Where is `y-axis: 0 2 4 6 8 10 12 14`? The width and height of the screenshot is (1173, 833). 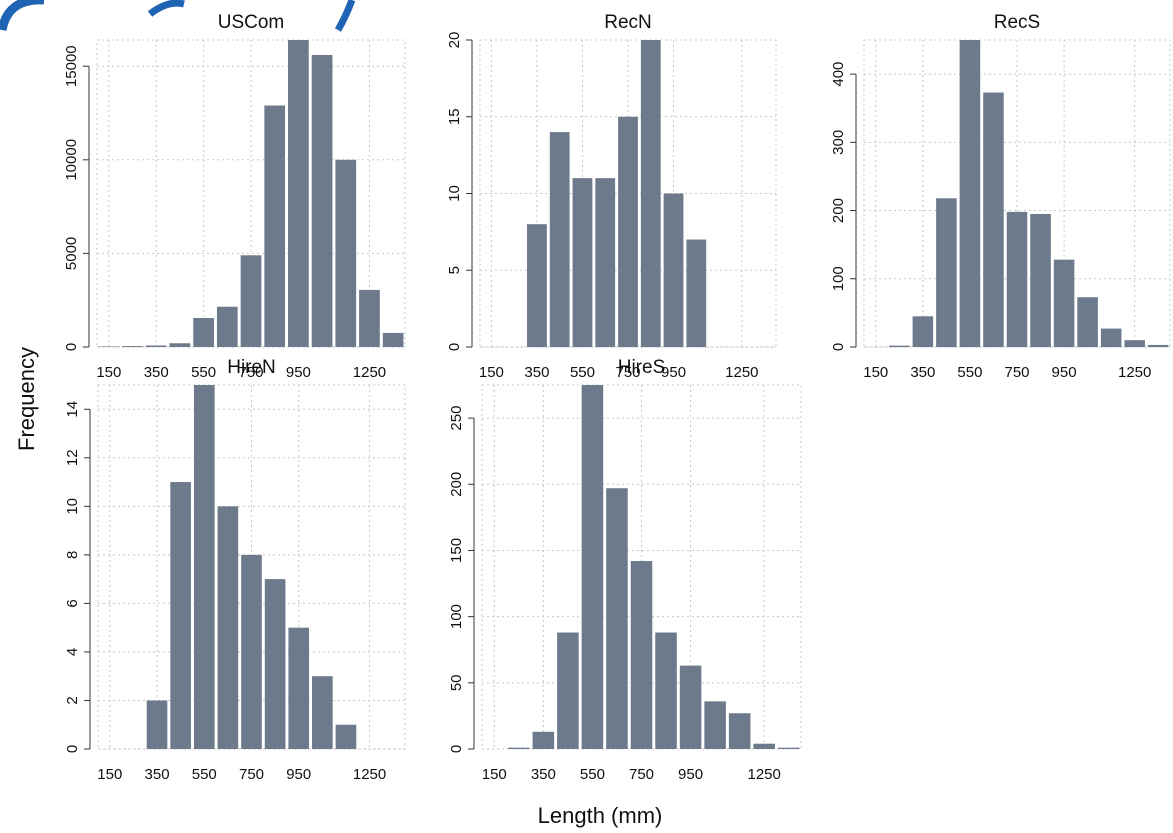 y-axis: 0 2 4 6 8 10 12 14 is located at coordinates (77, 577).